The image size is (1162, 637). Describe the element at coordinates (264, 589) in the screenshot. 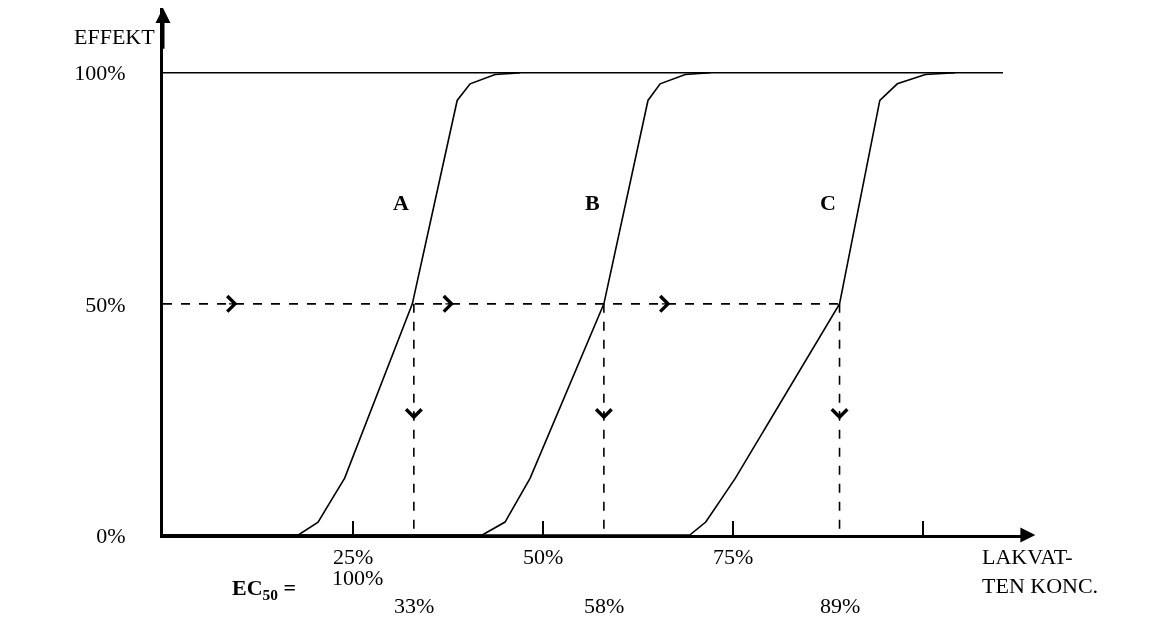

I see `text: EC$_{50}$ =` at that location.